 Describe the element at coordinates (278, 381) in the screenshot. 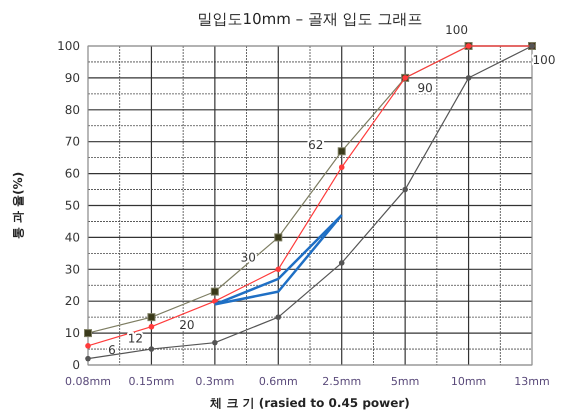

I see `x-tick-label: 0.6mm` at that location.